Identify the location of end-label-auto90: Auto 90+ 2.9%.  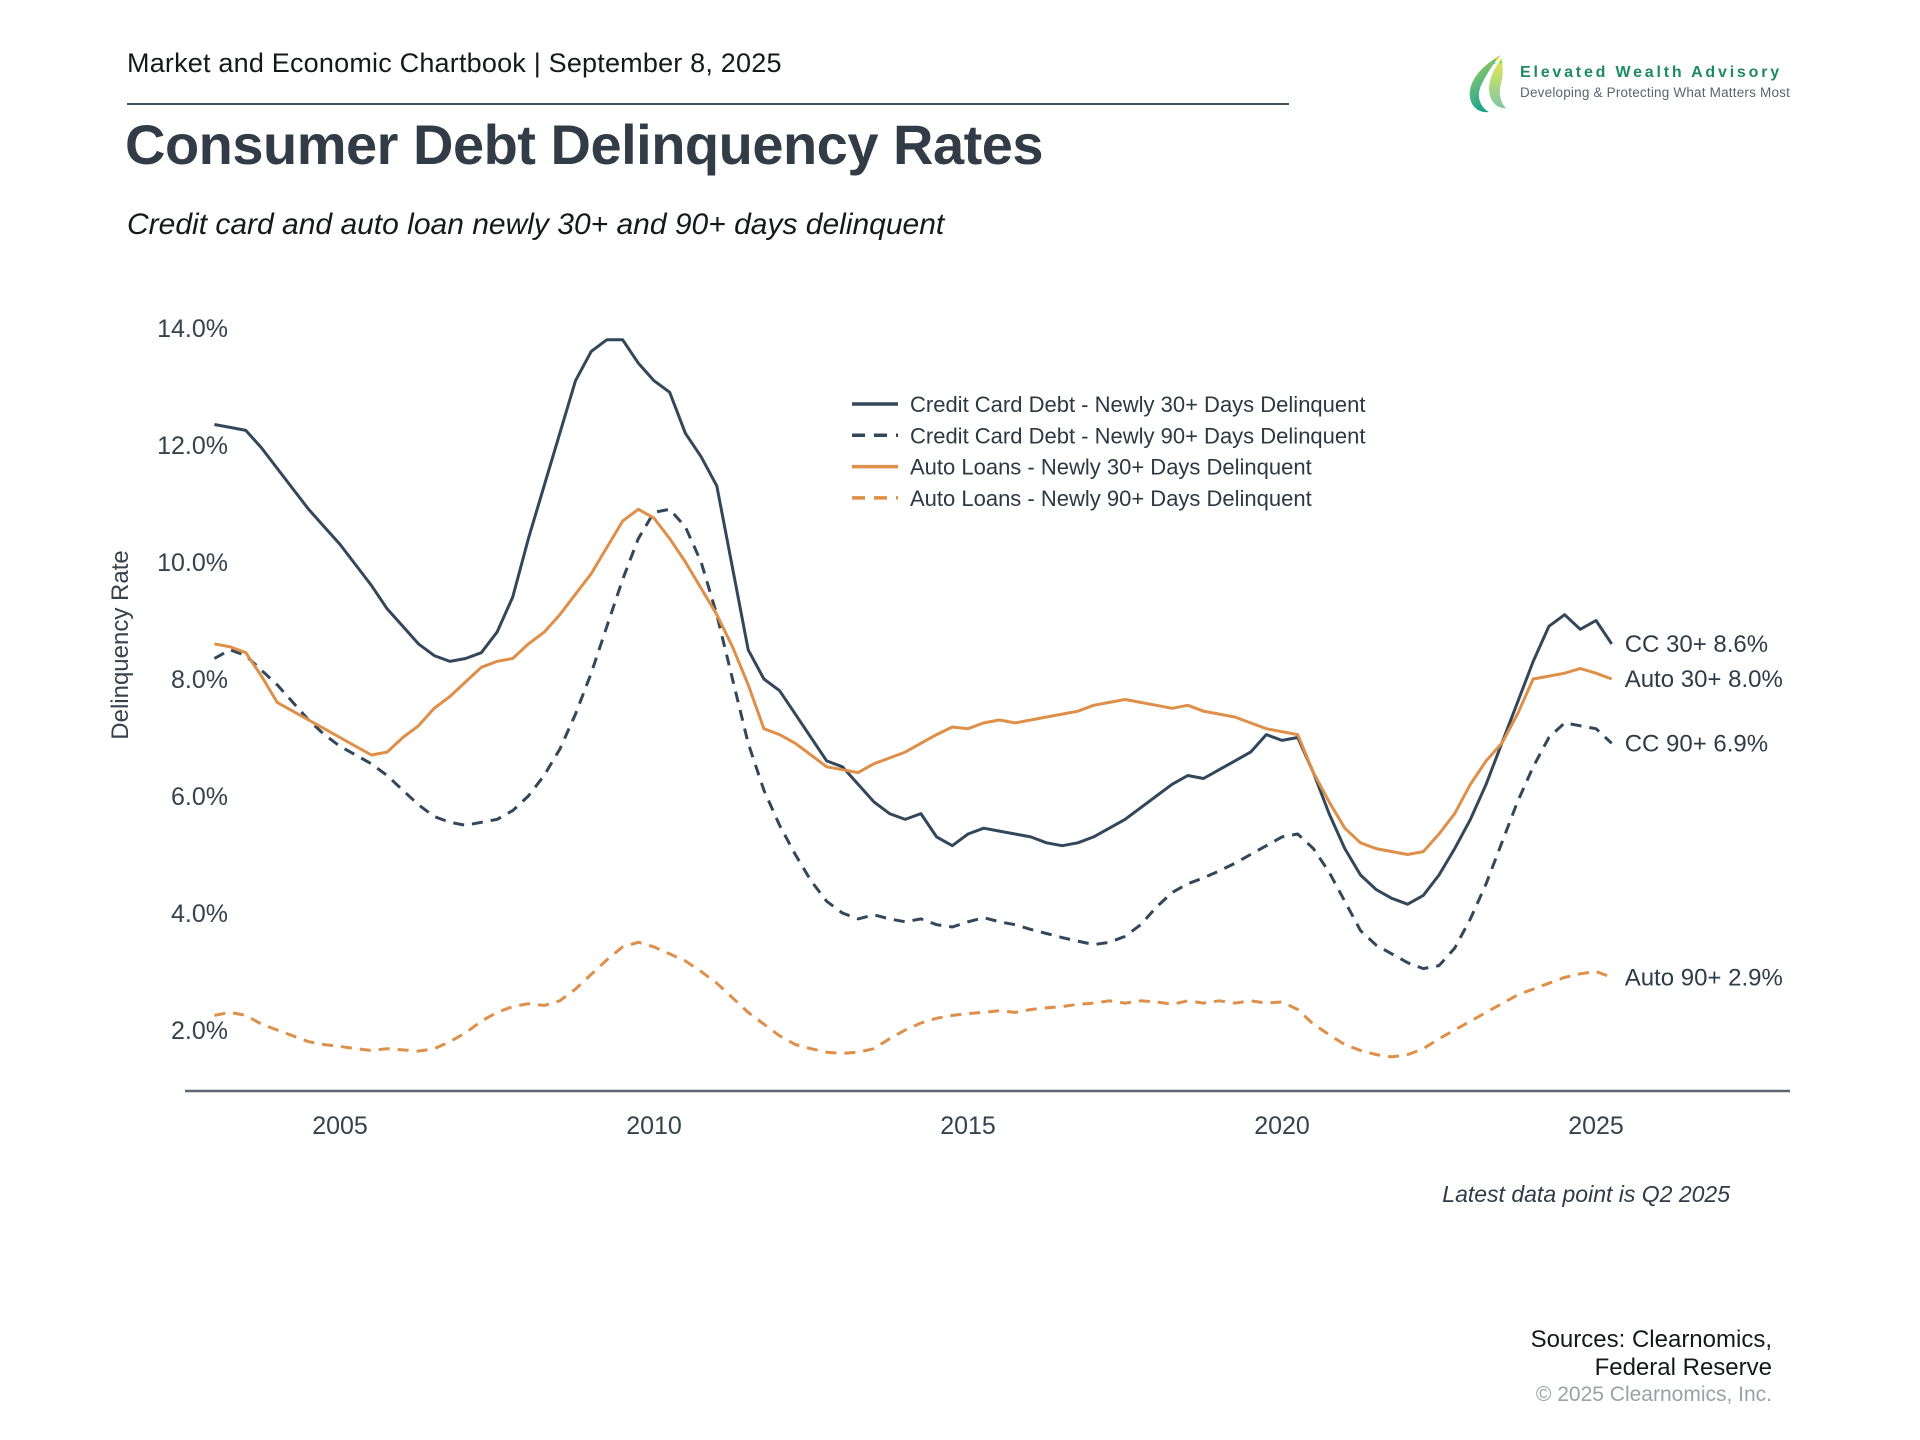
(1704, 977).